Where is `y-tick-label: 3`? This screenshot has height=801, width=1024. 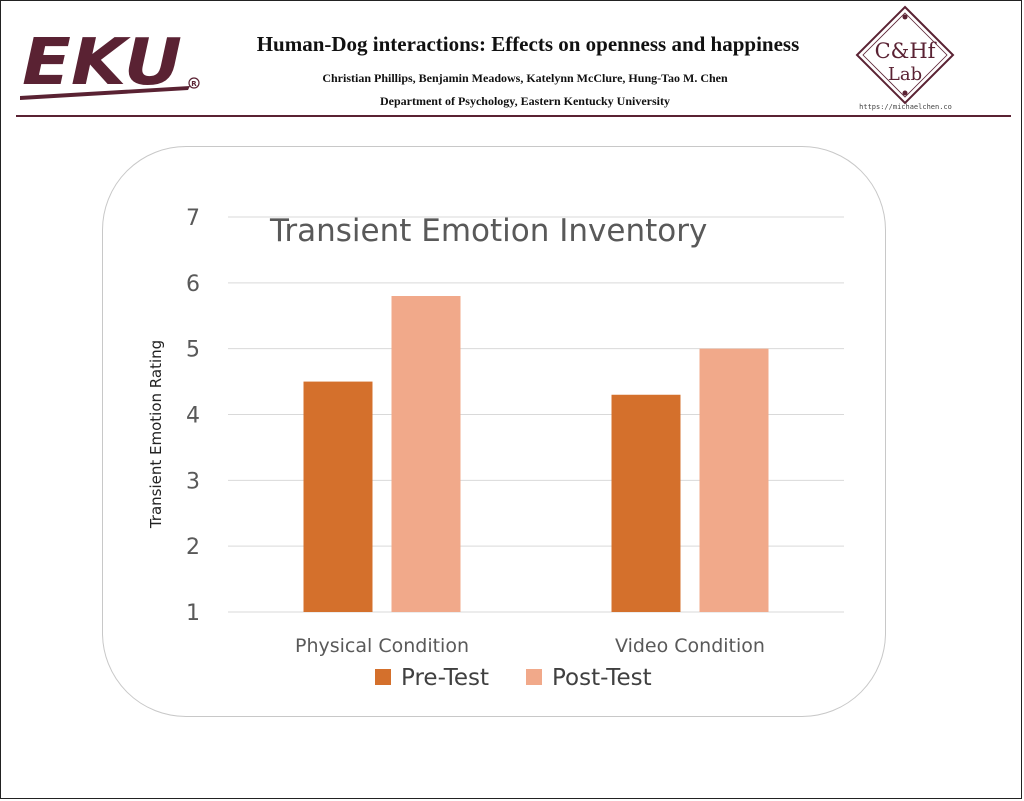 y-tick-label: 3 is located at coordinates (193, 481).